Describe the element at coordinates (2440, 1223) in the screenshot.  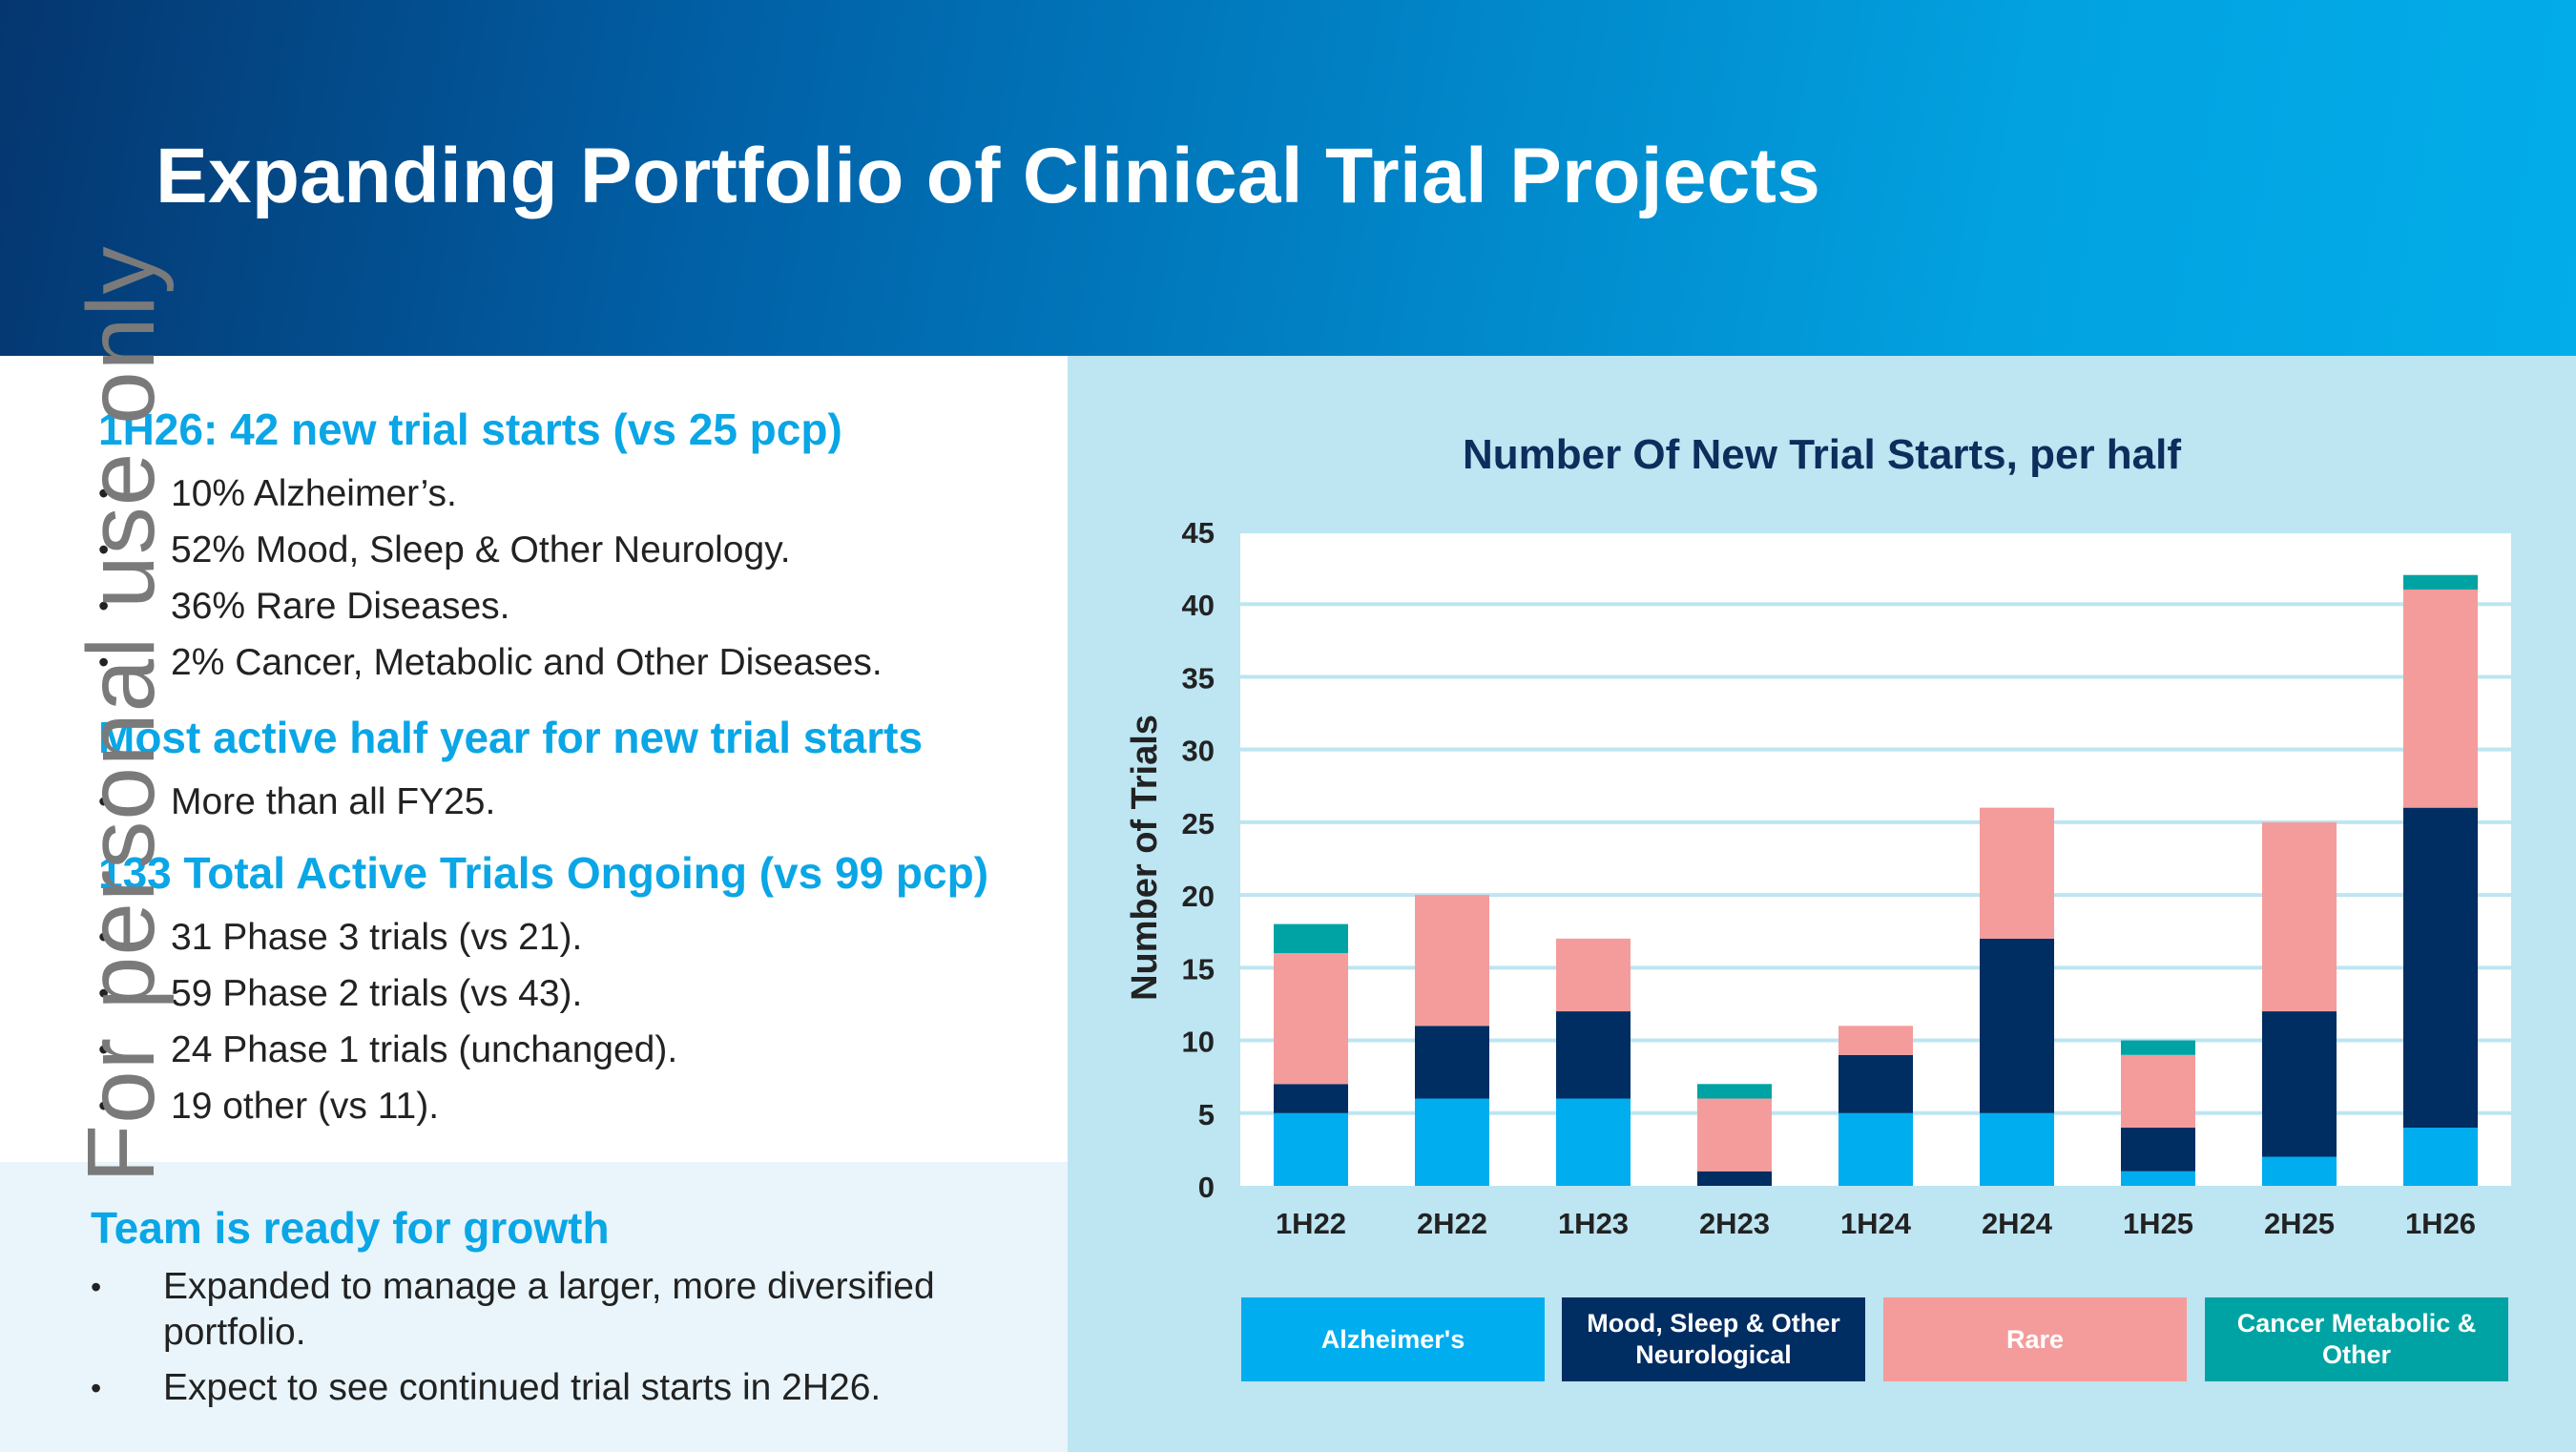
I see `x-tick-label: 1H26` at that location.